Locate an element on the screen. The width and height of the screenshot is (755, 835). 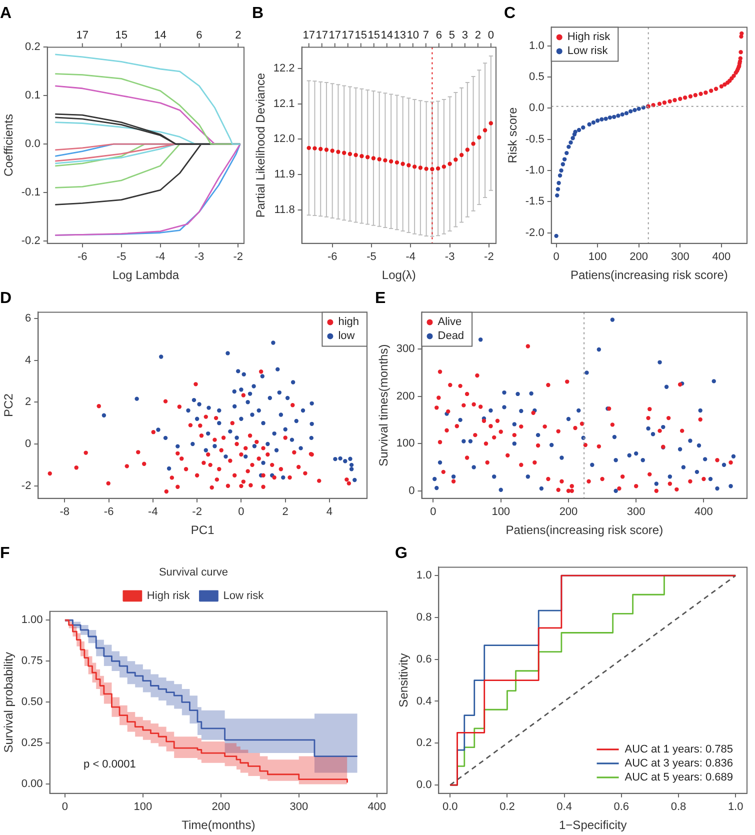
x-axis-title: Log(λ) is located at coordinates (399, 275).